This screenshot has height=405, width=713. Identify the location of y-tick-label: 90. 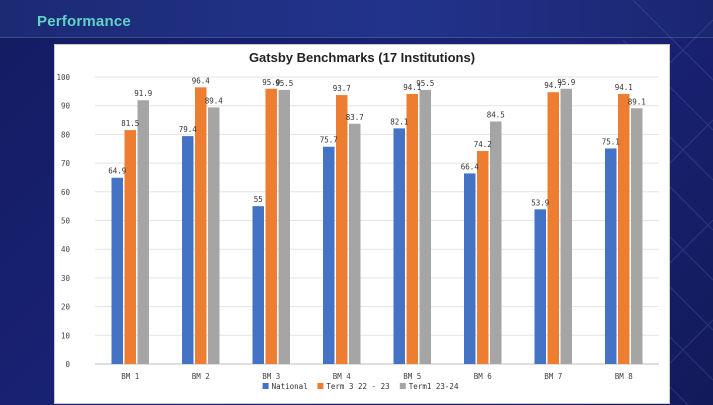
(66, 106).